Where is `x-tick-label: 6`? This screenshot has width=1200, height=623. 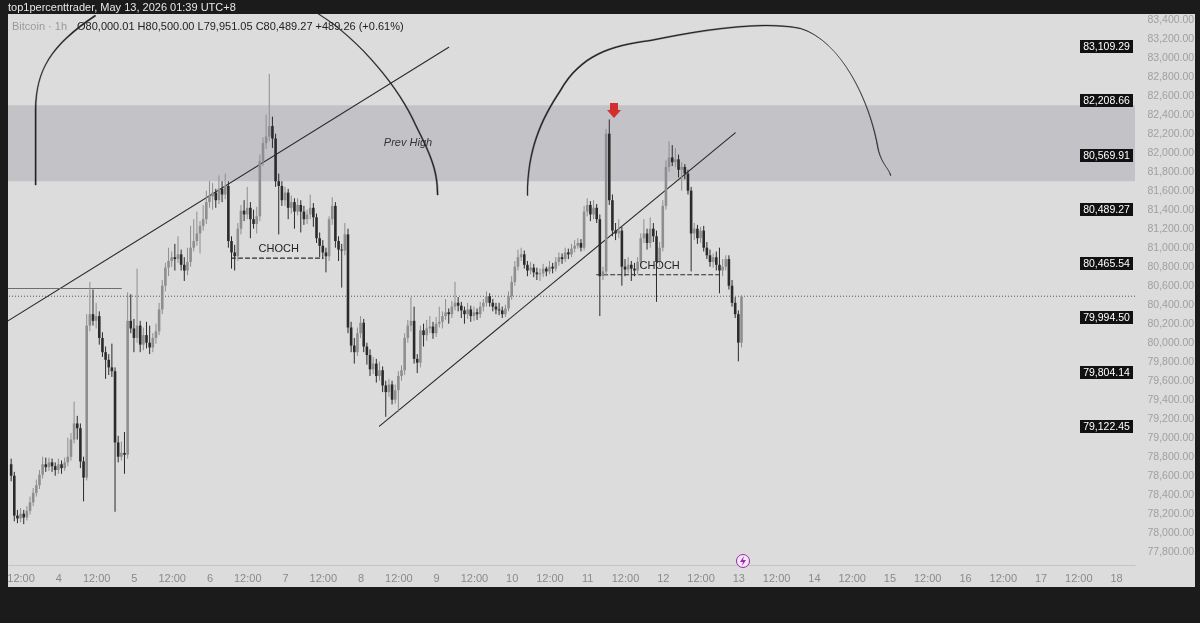 x-tick-label: 6 is located at coordinates (210, 577).